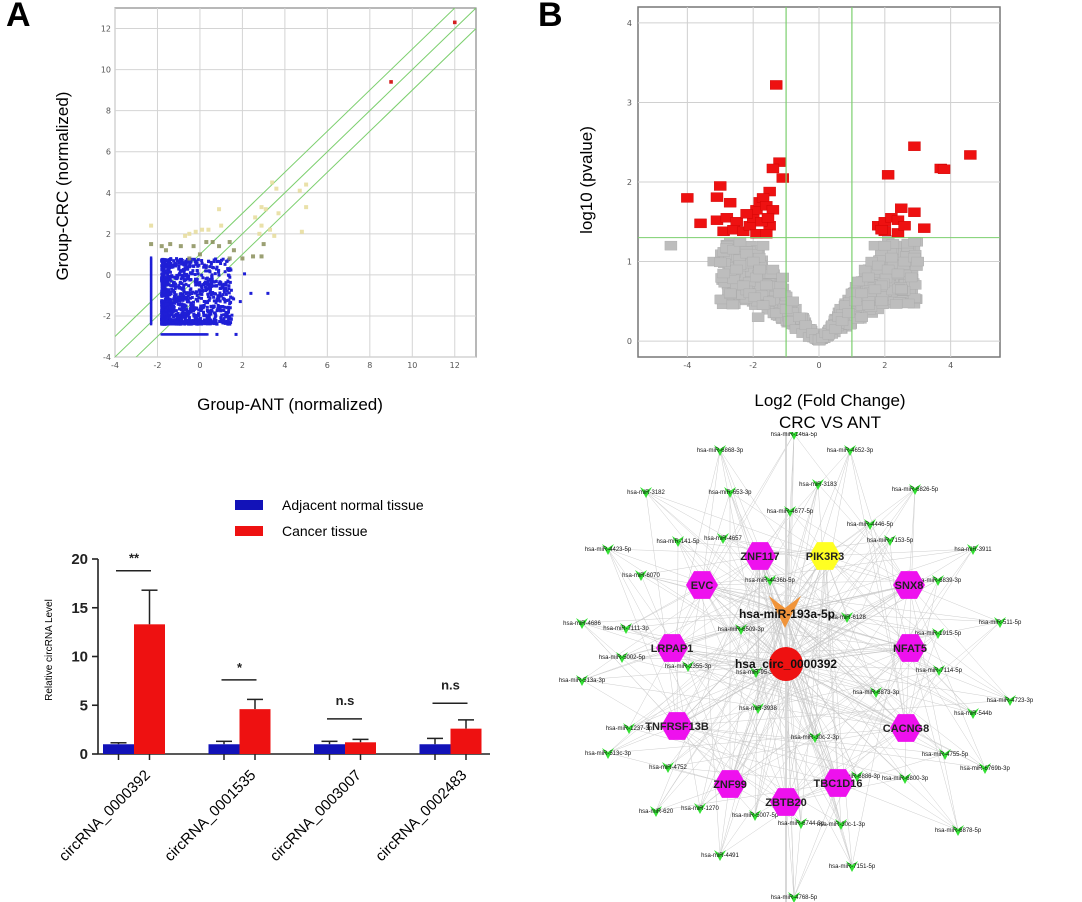 This screenshot has height=902, width=1082. Describe the element at coordinates (629, 182) in the screenshot. I see `volcano-y-tick-label: 2` at that location.